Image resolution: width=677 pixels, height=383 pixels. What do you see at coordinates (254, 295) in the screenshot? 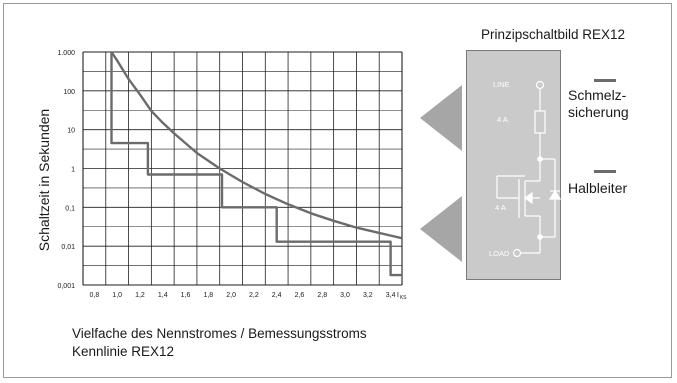
I see `x-tick-label: 2,2` at bounding box center [254, 295].